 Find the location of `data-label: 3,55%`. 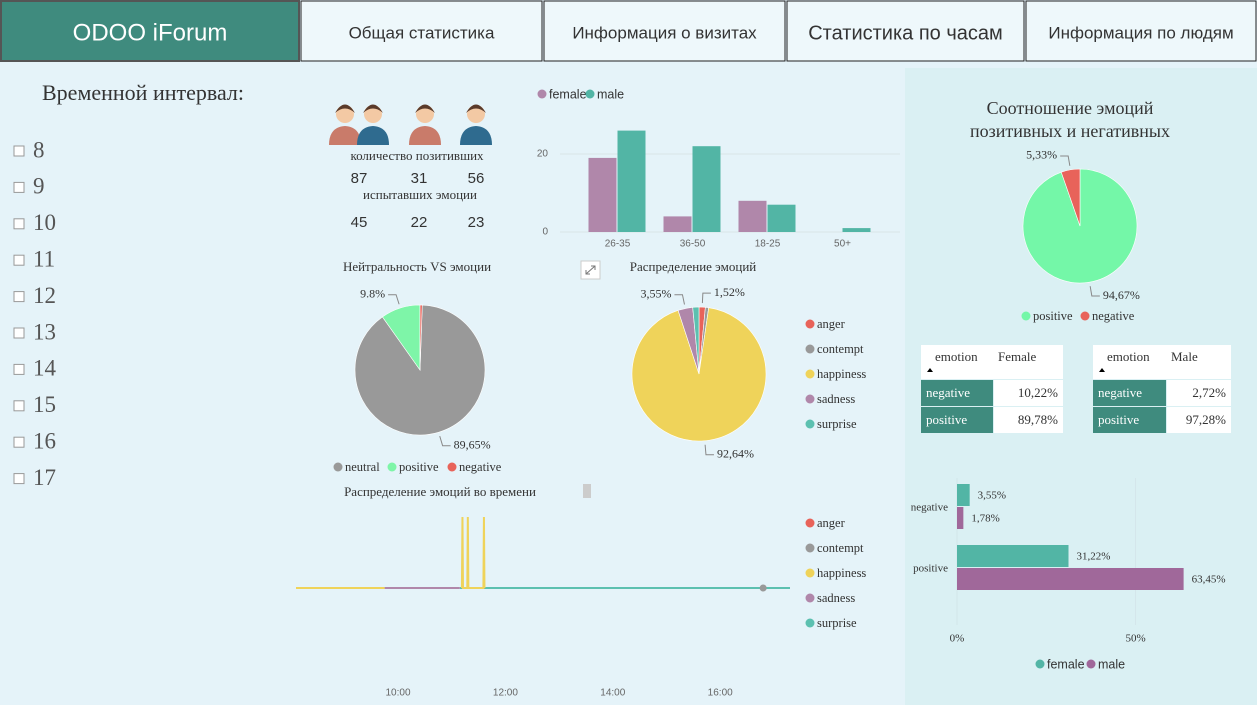

data-label: 3,55% is located at coordinates (992, 496).